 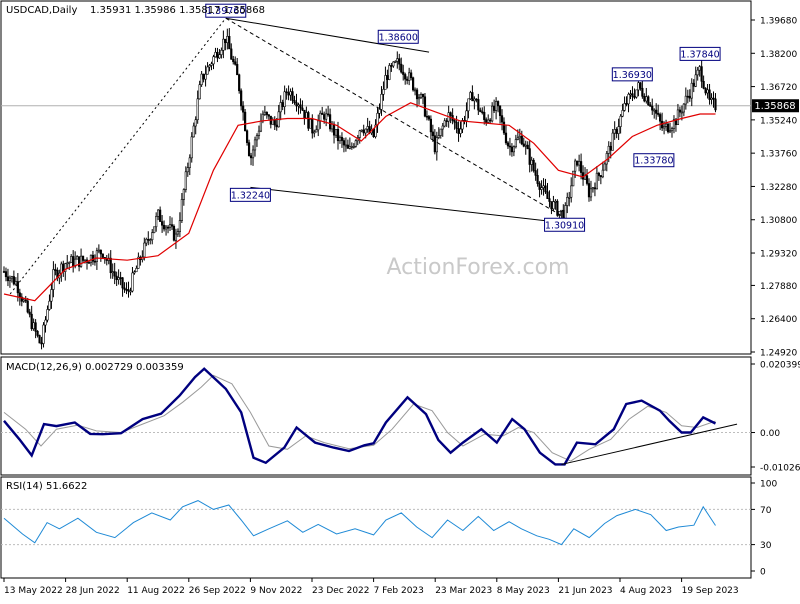 I want to click on annotation-label: 1.32240, so click(x=250, y=195).